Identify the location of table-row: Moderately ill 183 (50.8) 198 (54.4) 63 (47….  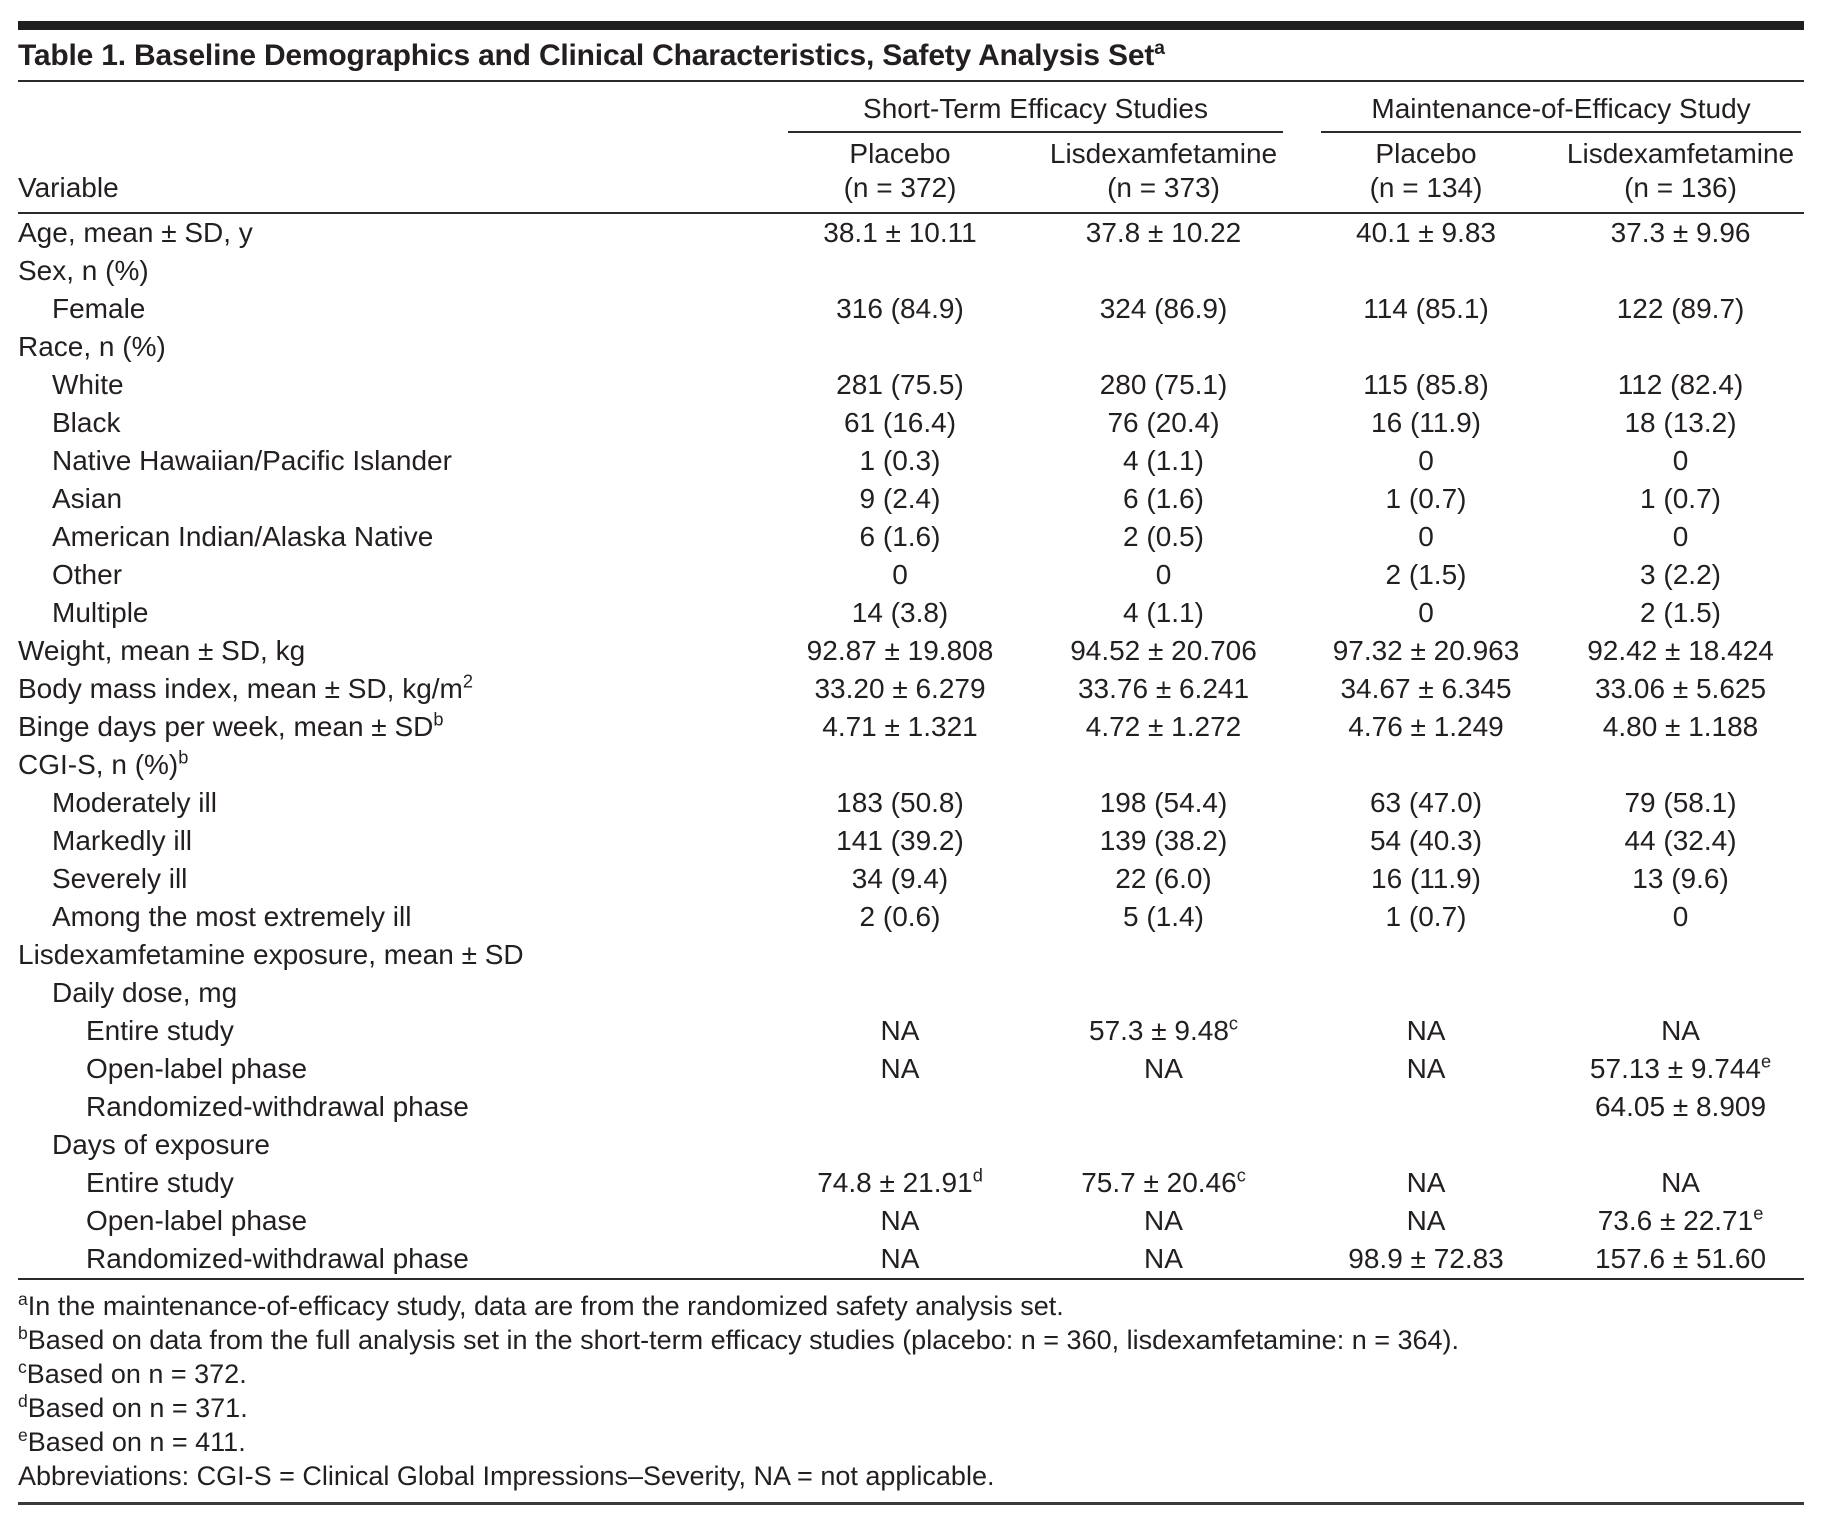
(911, 803).